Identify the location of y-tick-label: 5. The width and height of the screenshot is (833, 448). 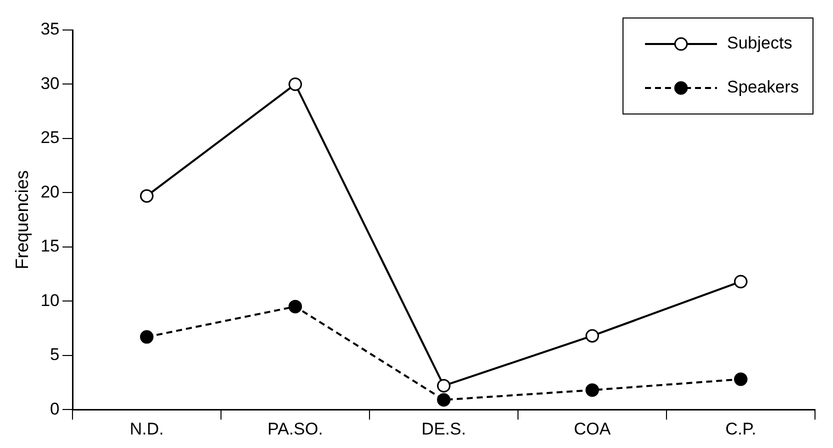
(55, 354).